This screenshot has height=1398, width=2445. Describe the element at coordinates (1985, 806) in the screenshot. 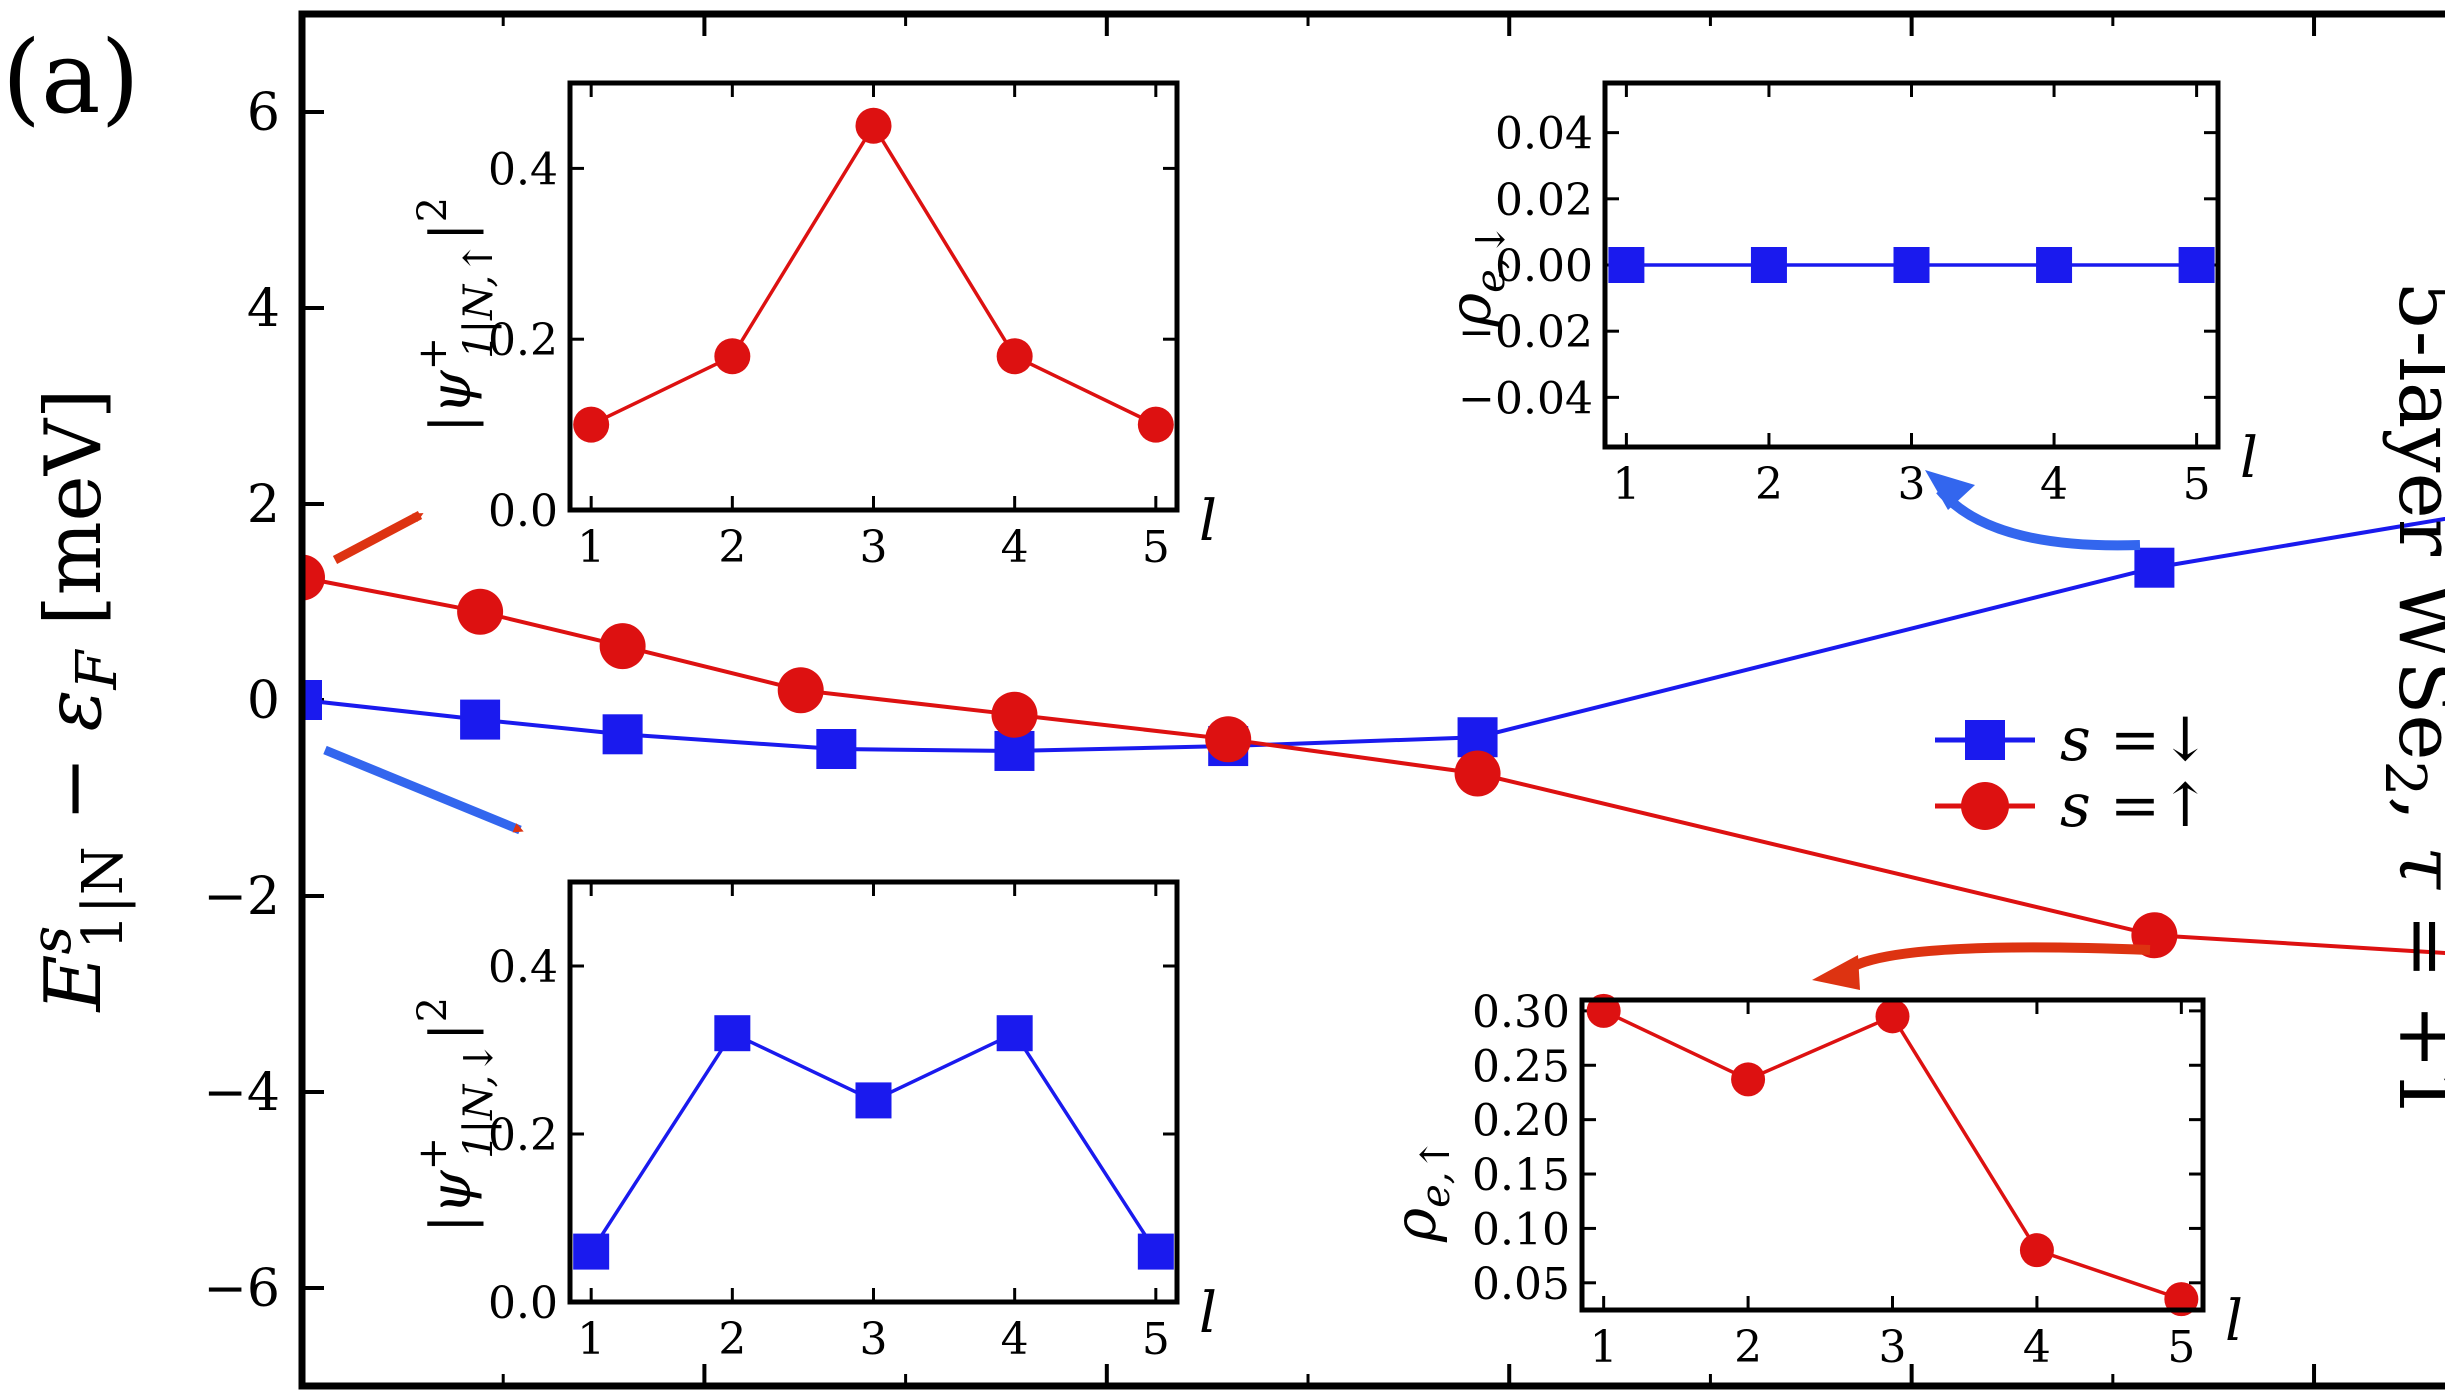

I see `legend-marker-circle` at that location.